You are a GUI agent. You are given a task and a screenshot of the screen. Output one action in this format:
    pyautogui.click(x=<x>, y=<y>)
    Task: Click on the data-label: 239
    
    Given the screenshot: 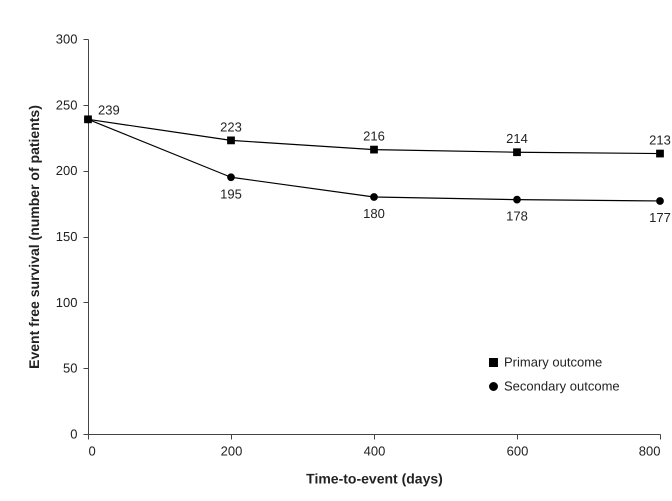 What is the action you would take?
    pyautogui.click(x=109, y=110)
    